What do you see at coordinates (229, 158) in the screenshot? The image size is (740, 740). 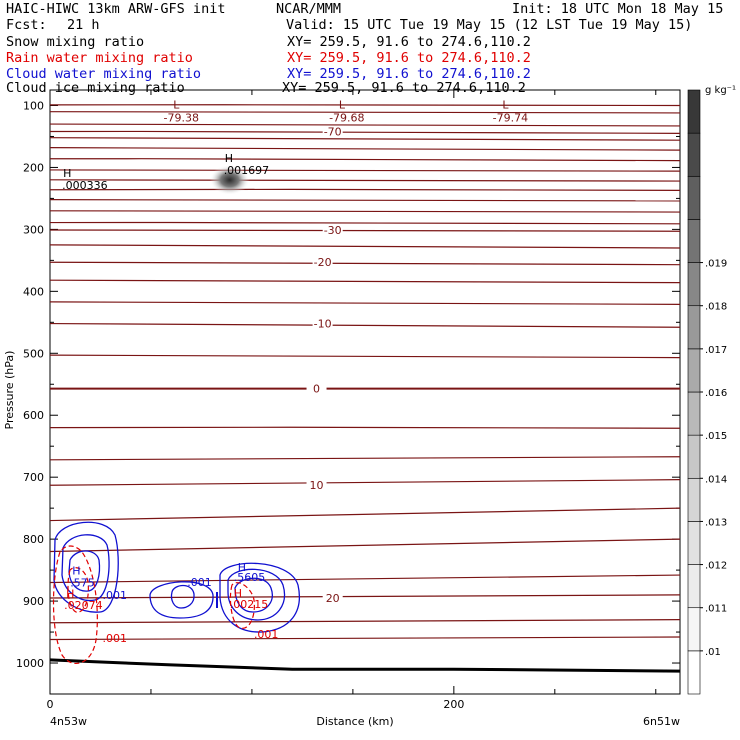 I see `snow-high-marker: H` at bounding box center [229, 158].